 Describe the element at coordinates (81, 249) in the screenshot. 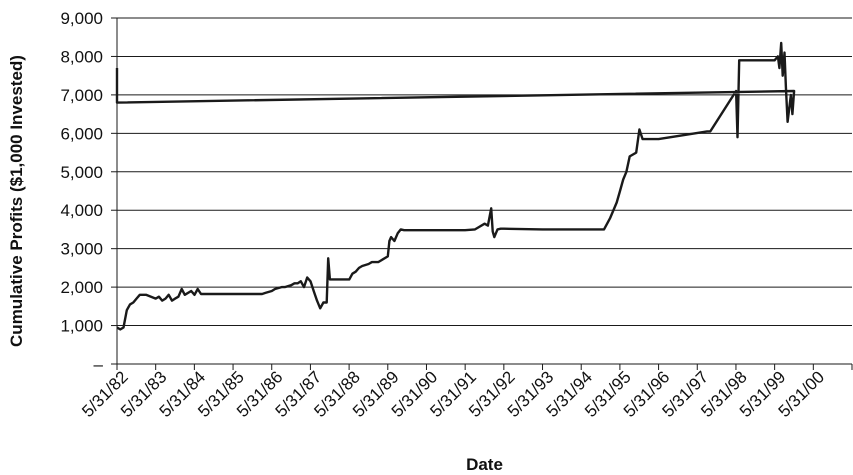

I see `y-tick-label: 3,000` at that location.